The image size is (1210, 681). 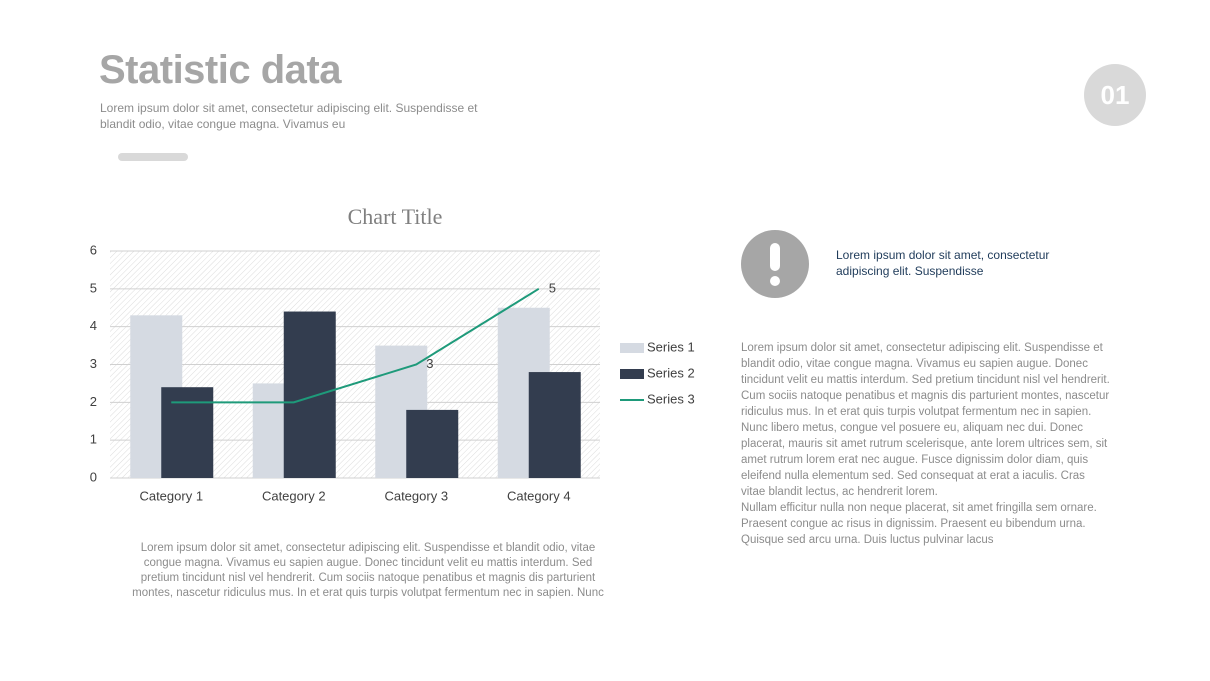 What do you see at coordinates (539, 495) in the screenshot?
I see `x-tick-label: Category 4` at bounding box center [539, 495].